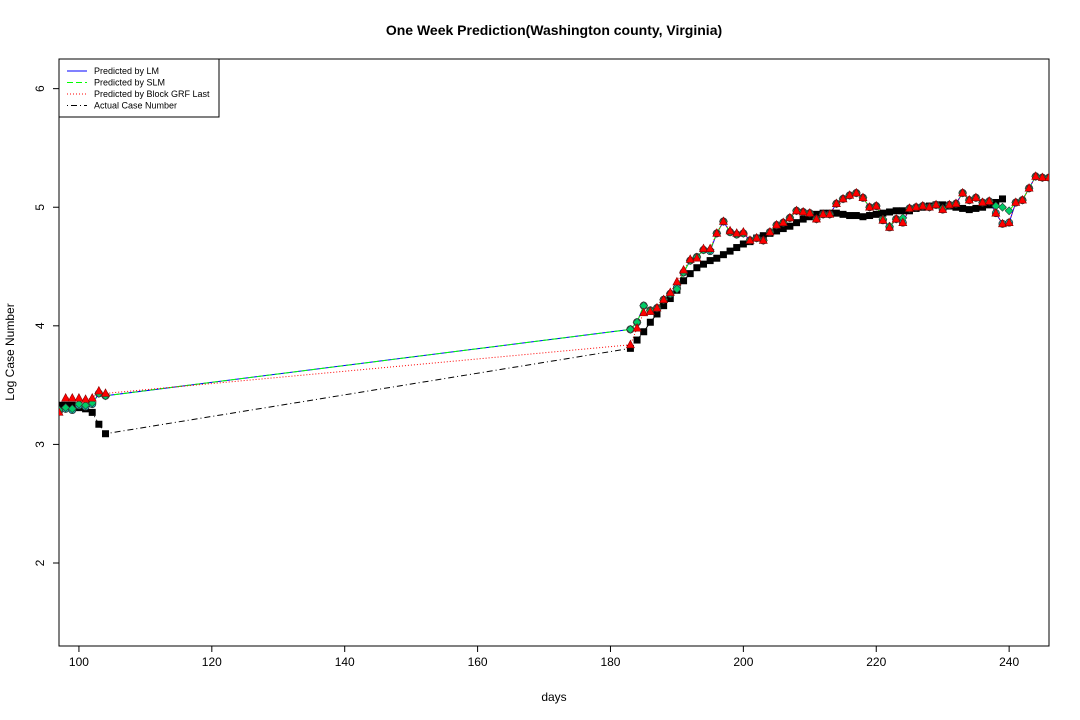 The width and height of the screenshot is (1080, 720). I want to click on legend-entry: Actual Case Number, so click(135, 106).